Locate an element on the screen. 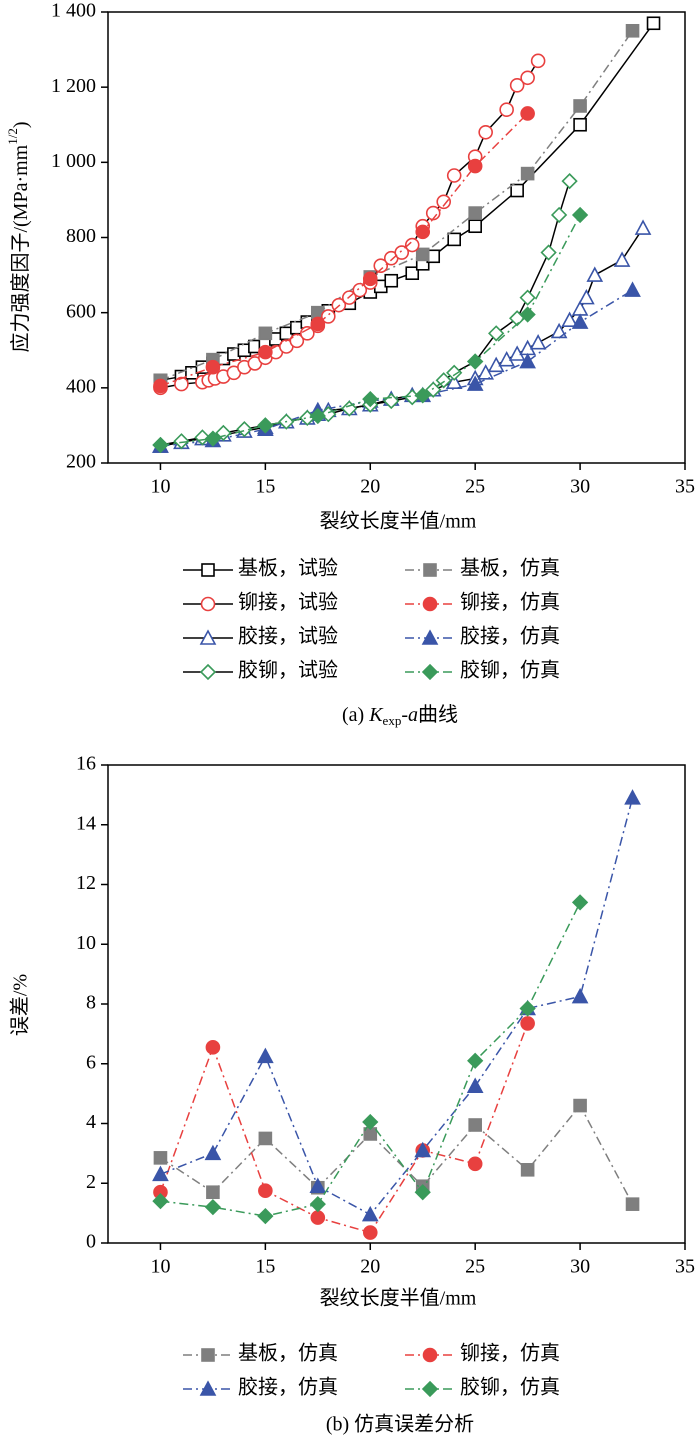 The height and width of the screenshot is (1446, 700). y-axis-label: 应力强度因子/(MPa·mm1/2) is located at coordinates (18, 236).